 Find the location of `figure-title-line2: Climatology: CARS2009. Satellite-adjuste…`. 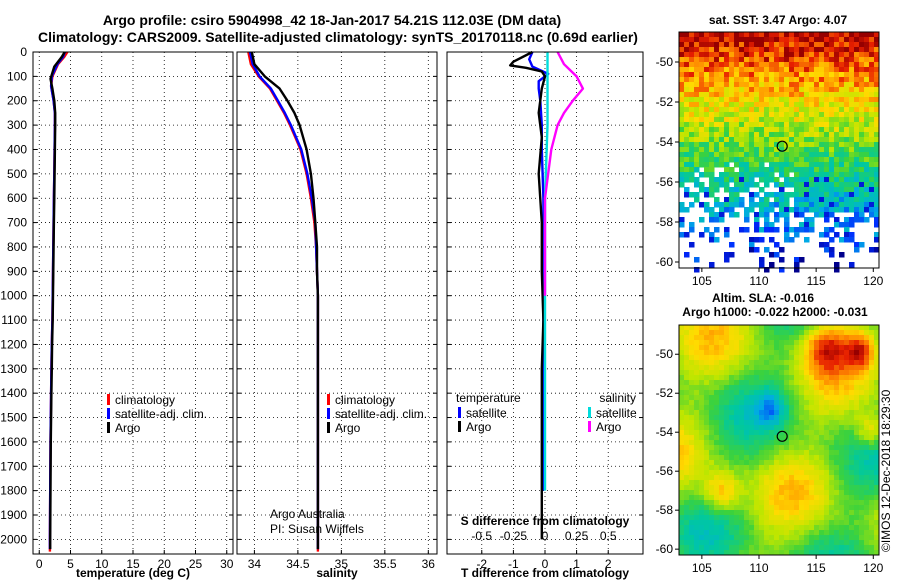

figure-title-line2: Climatology: CARS2009. Satellite-adjuste… is located at coordinates (338, 37).